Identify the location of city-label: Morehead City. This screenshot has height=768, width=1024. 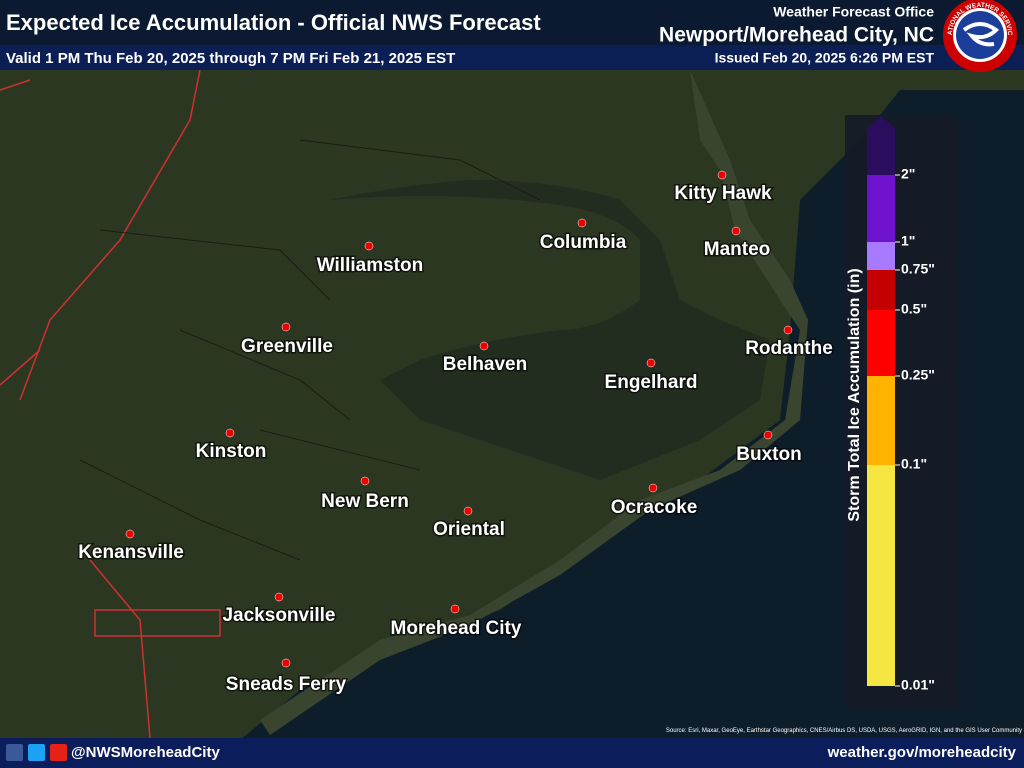
(456, 628).